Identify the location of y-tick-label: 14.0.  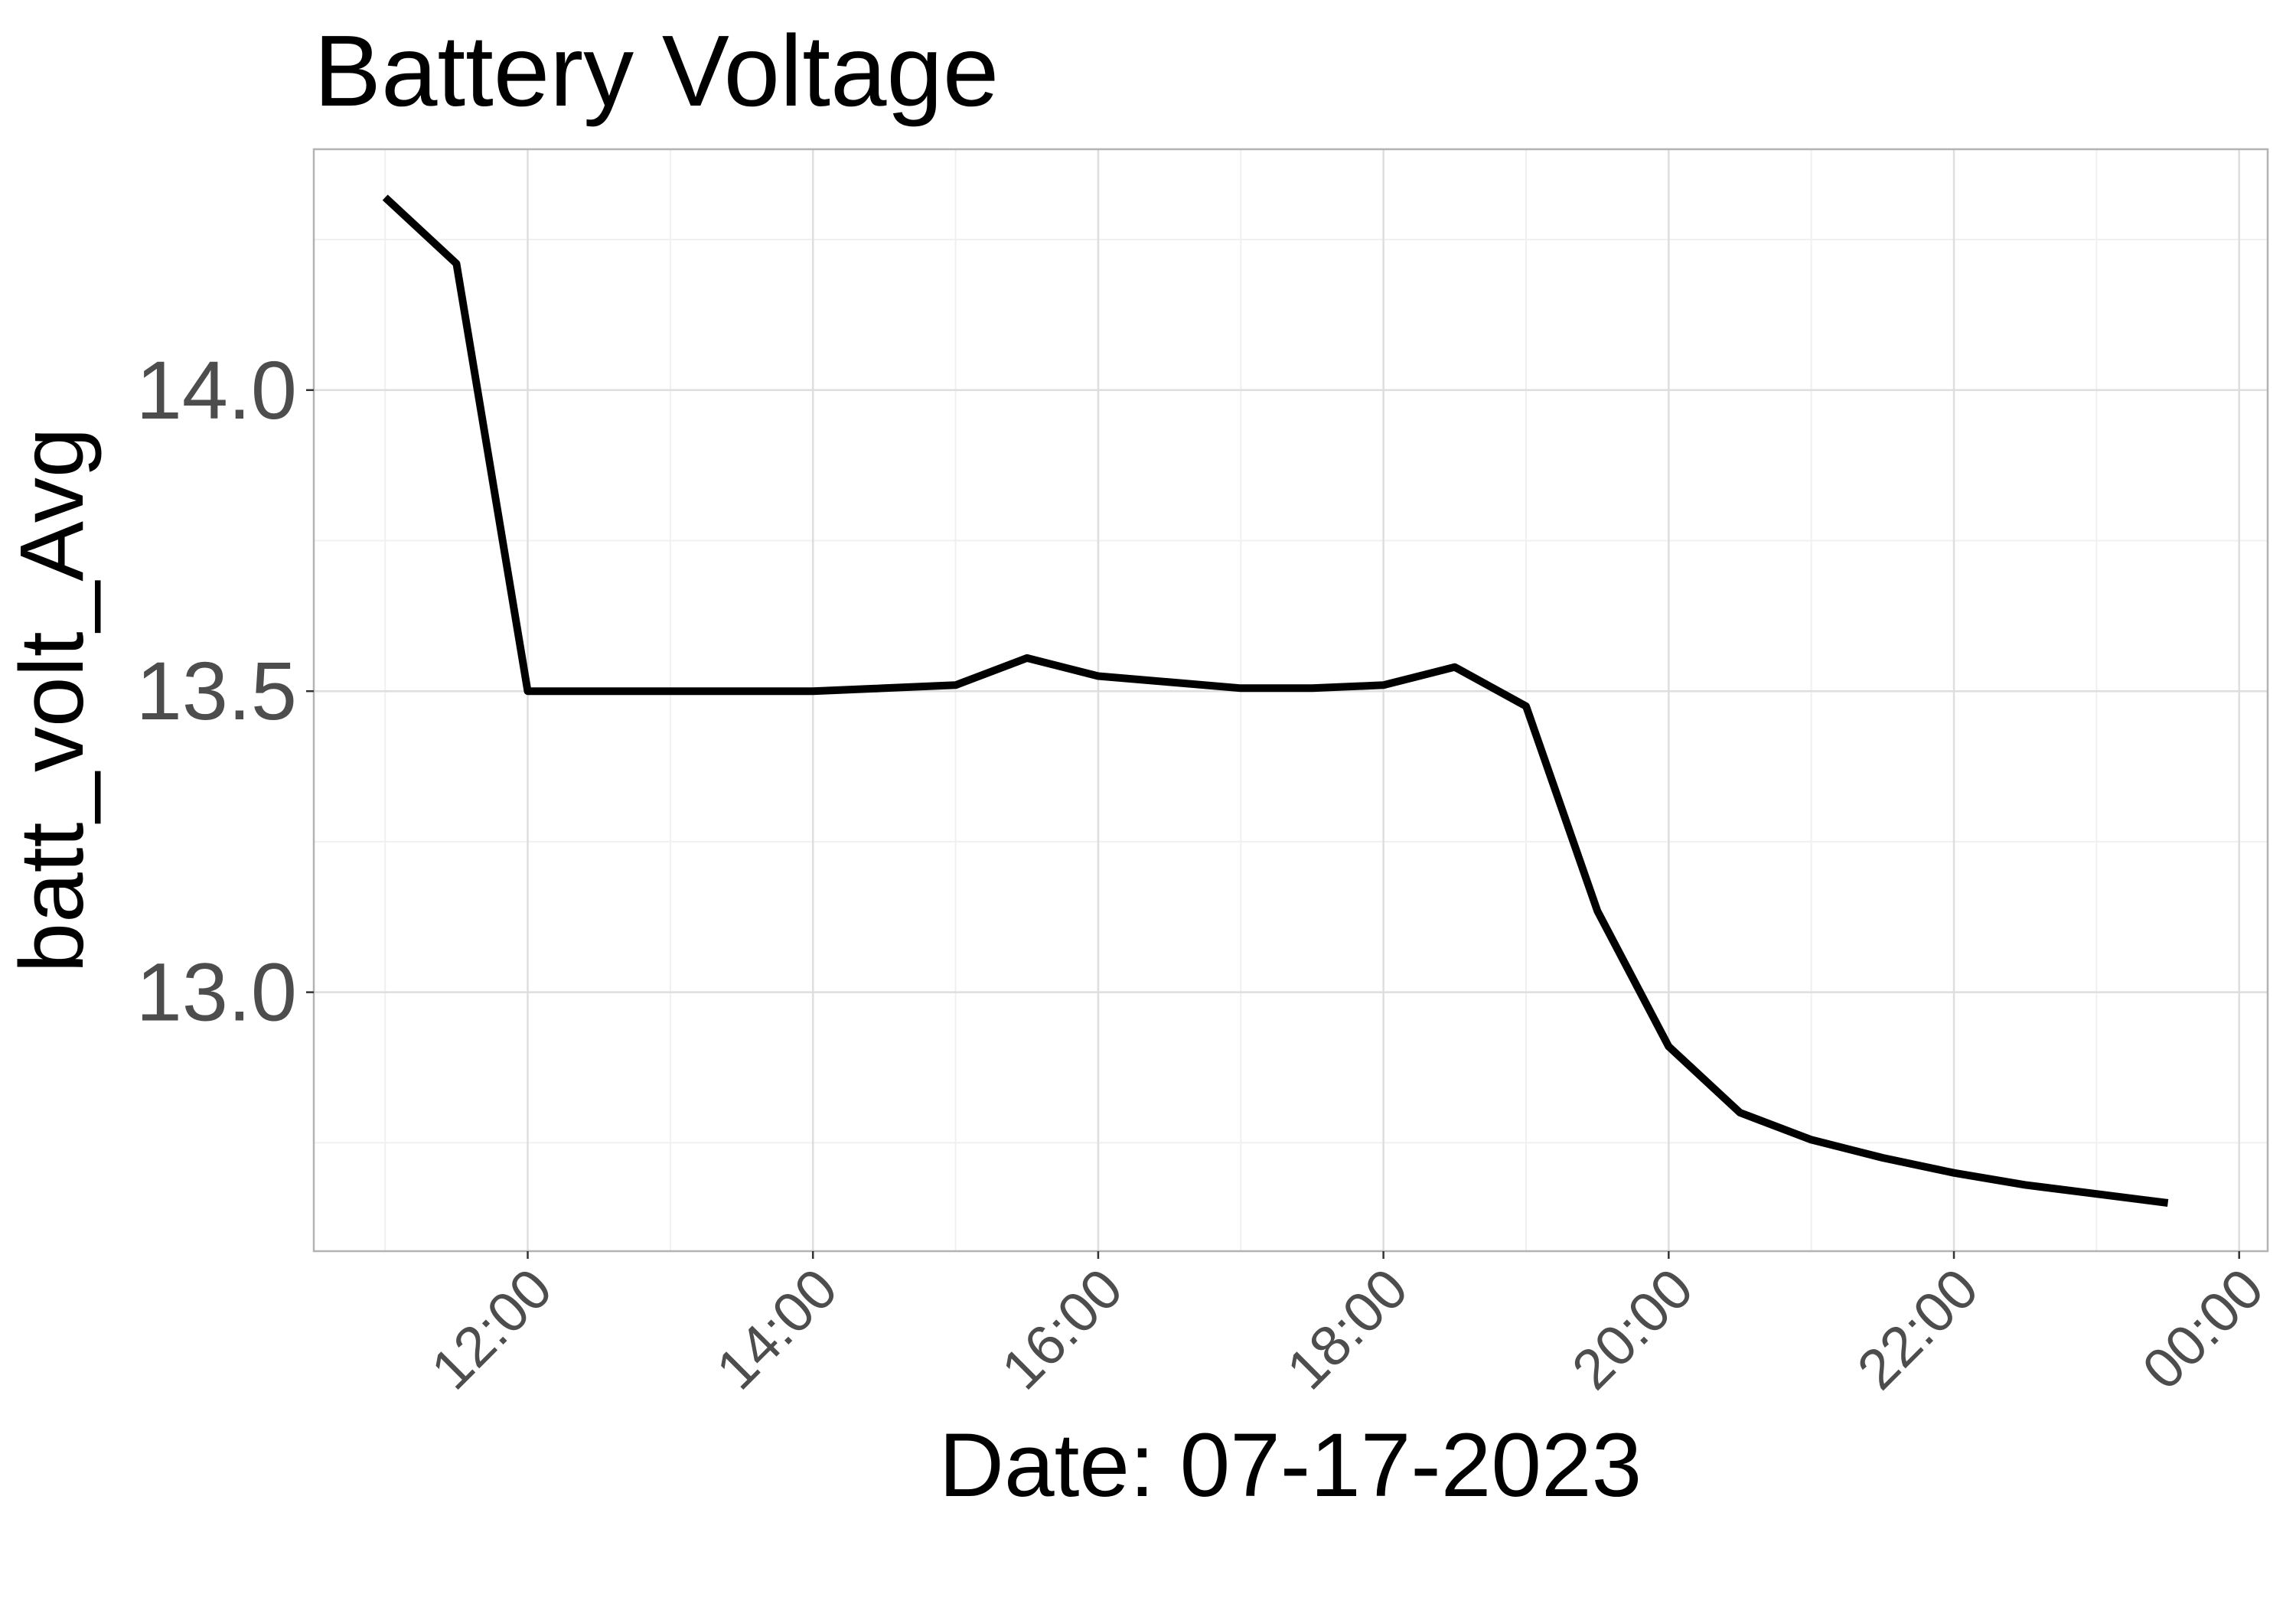
(216, 390).